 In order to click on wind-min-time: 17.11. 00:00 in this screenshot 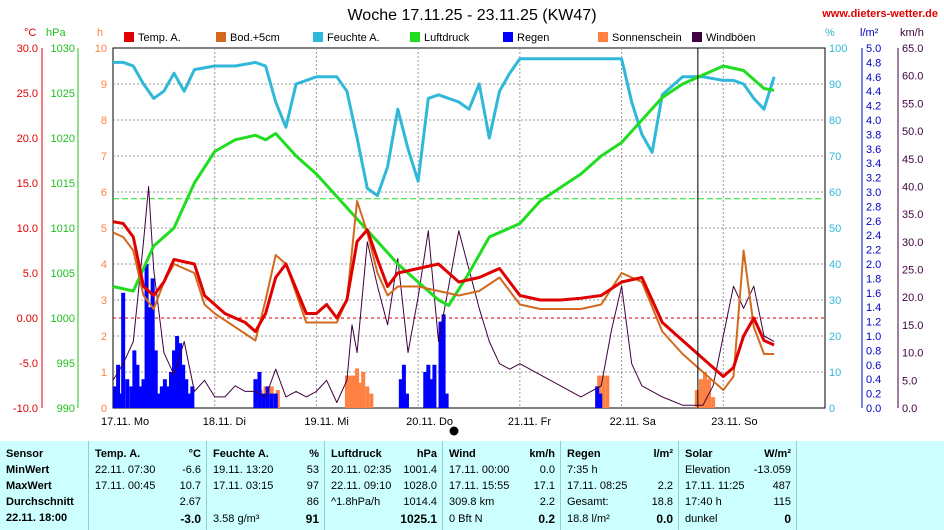, I will do `click(479, 470)`.